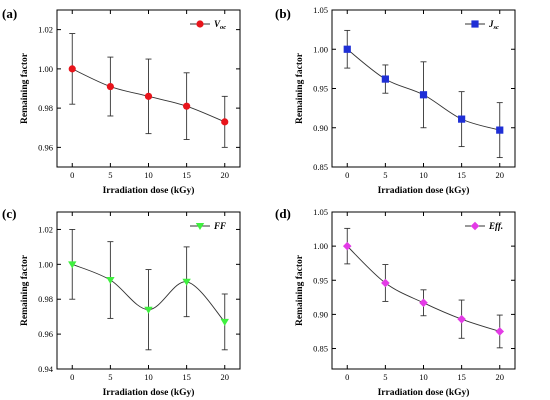  I want to click on legend-label: FF, so click(219, 226).